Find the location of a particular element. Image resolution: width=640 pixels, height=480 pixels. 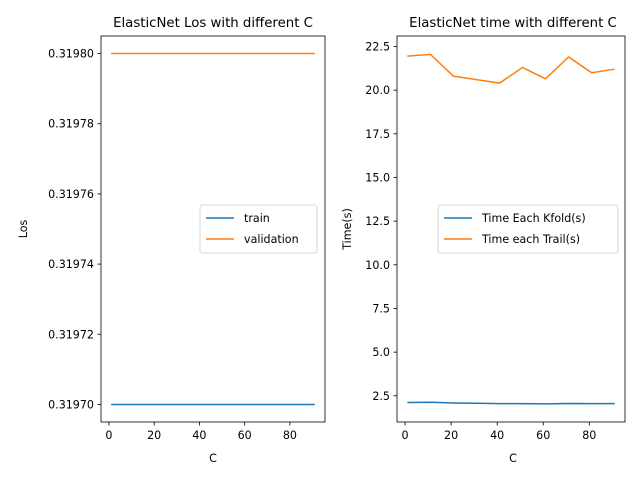

time-chart-x-tick-label: 40 is located at coordinates (497, 435).